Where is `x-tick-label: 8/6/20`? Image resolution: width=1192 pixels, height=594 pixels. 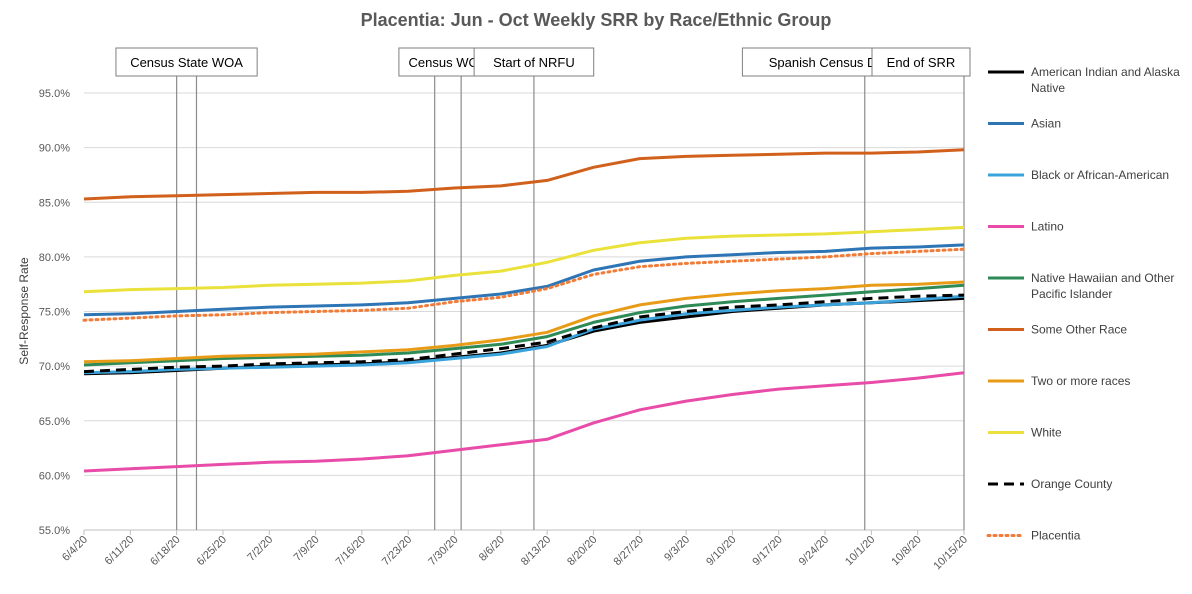
x-tick-label: 8/6/20 is located at coordinates (492, 549).